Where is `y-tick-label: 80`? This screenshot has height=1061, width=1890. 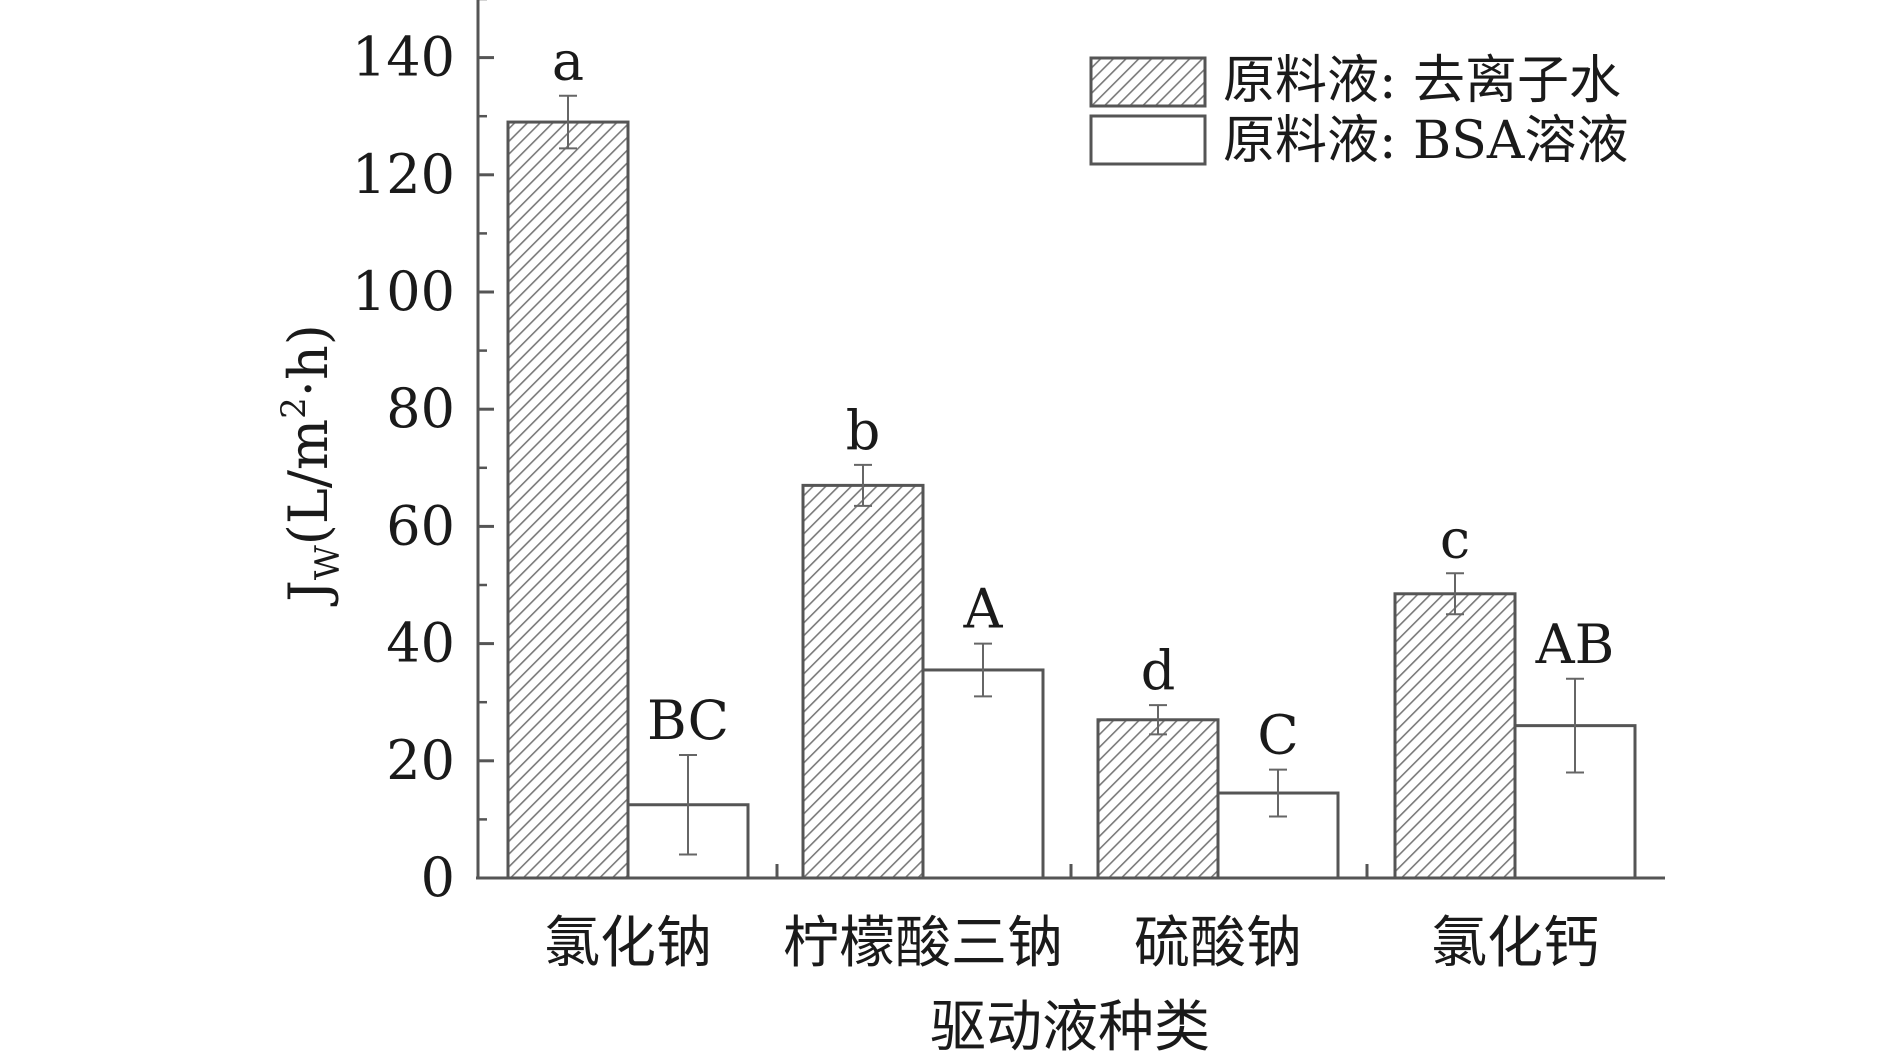 y-tick-label: 80 is located at coordinates (420, 408).